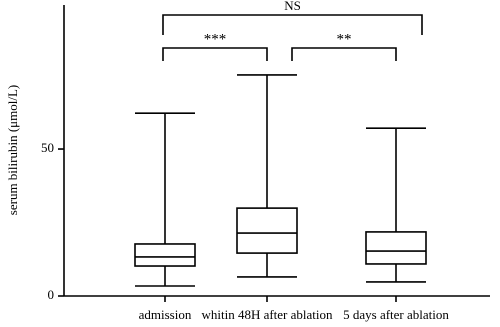 This screenshot has width=500, height=327. What do you see at coordinates (165, 314) in the screenshot?
I see `x-tick-label: admission` at bounding box center [165, 314].